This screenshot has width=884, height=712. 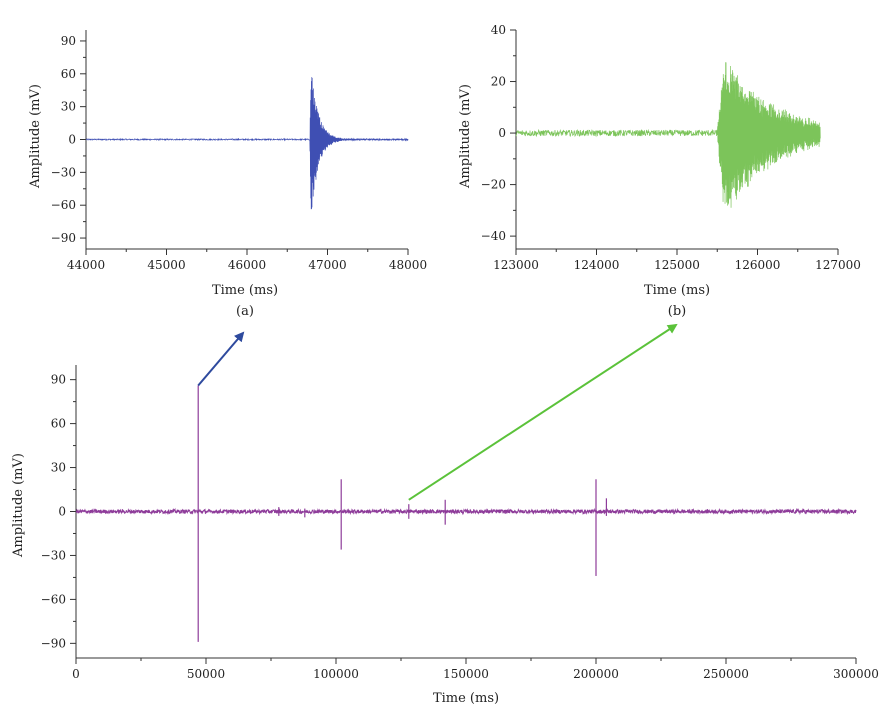 I want to click on x-tick-label: 300000, so click(x=856, y=674).